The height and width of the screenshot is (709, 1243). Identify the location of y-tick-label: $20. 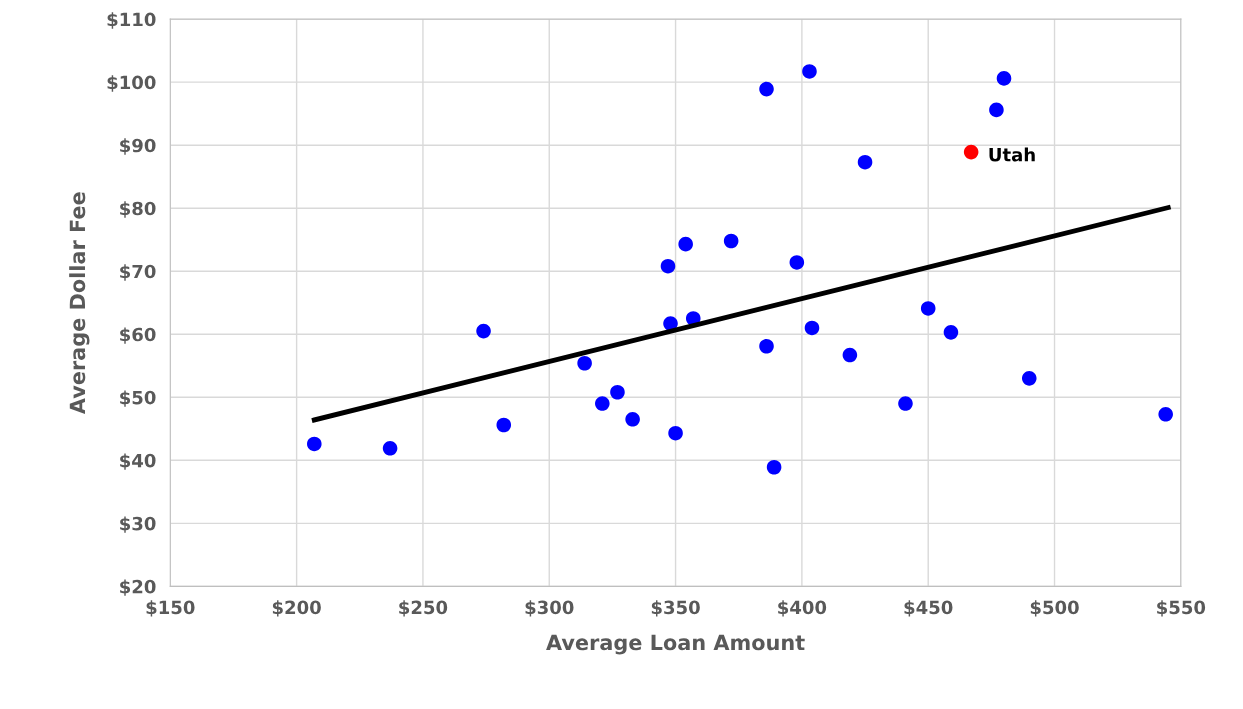
(138, 587).